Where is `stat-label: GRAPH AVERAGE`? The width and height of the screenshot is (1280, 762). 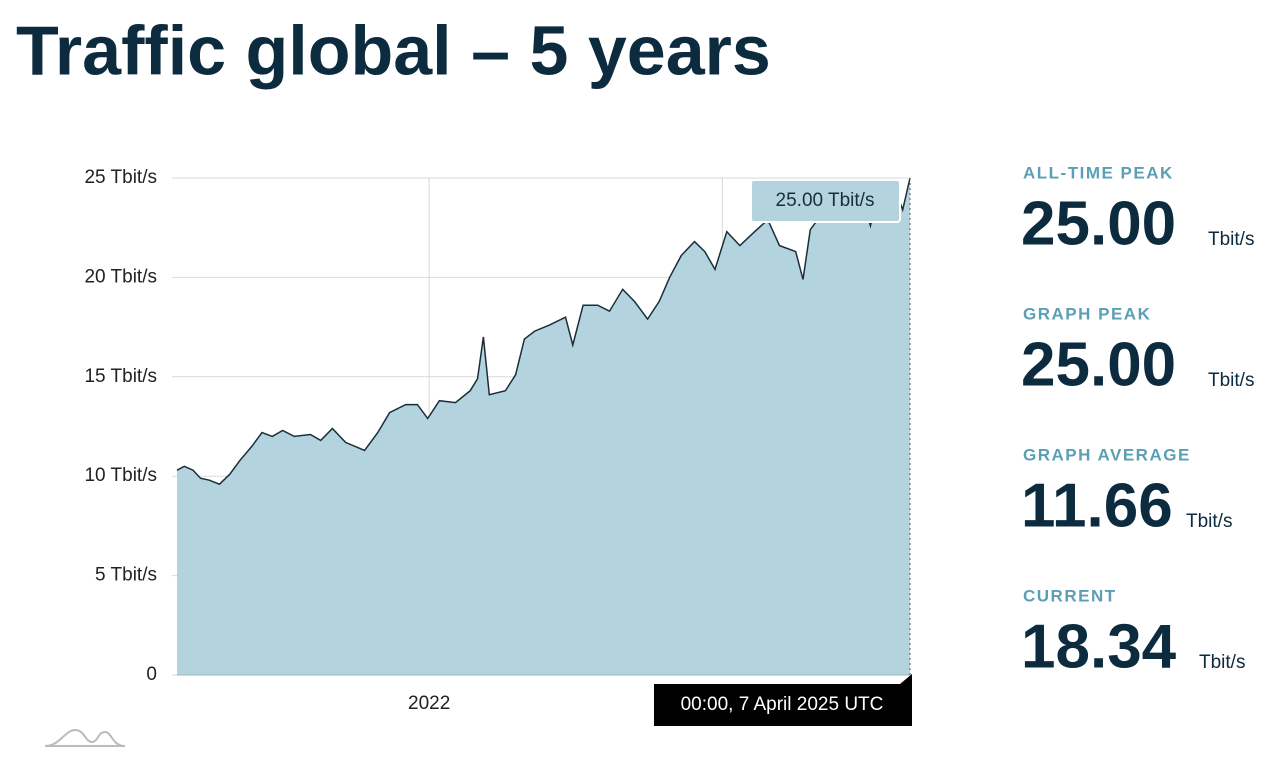
stat-label: GRAPH AVERAGE is located at coordinates (1107, 454).